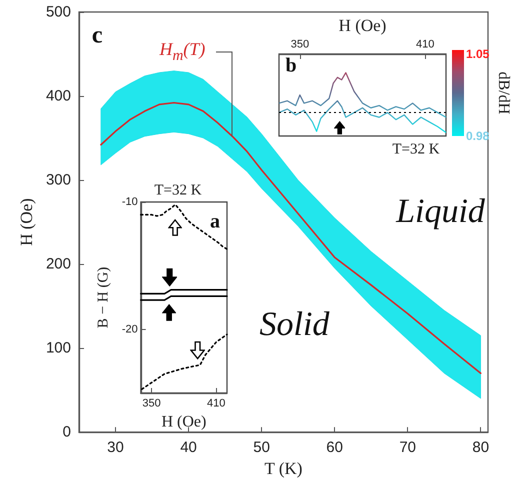 Image resolution: width=511 pixels, height=482 pixels. Describe the element at coordinates (26, 222) in the screenshot. I see `y-axis-title: H (Oe)` at that location.